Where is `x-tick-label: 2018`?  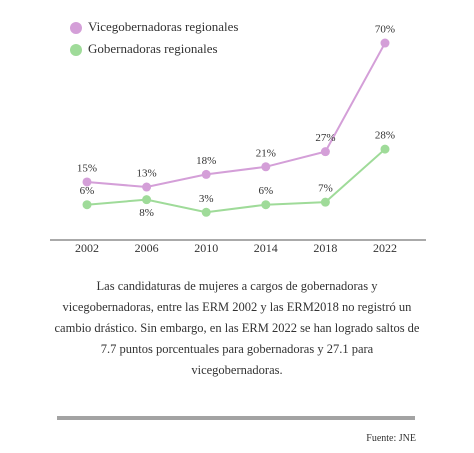
x-tick-label: 2018 is located at coordinates (325, 248).